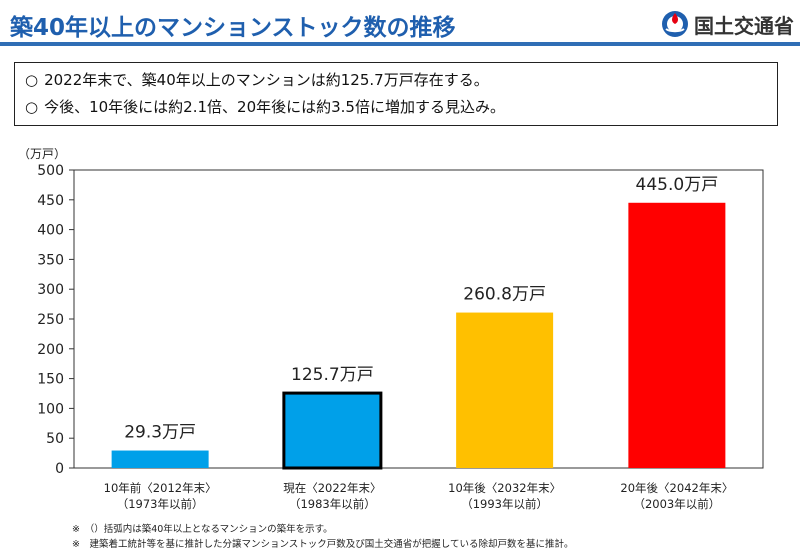 Image resolution: width=800 pixels, height=560 pixels. I want to click on summary-line-2: ○ 今後、10年後には約2.1倍、20年後には約3.5倍に増加する見込み。, so click(396, 107).